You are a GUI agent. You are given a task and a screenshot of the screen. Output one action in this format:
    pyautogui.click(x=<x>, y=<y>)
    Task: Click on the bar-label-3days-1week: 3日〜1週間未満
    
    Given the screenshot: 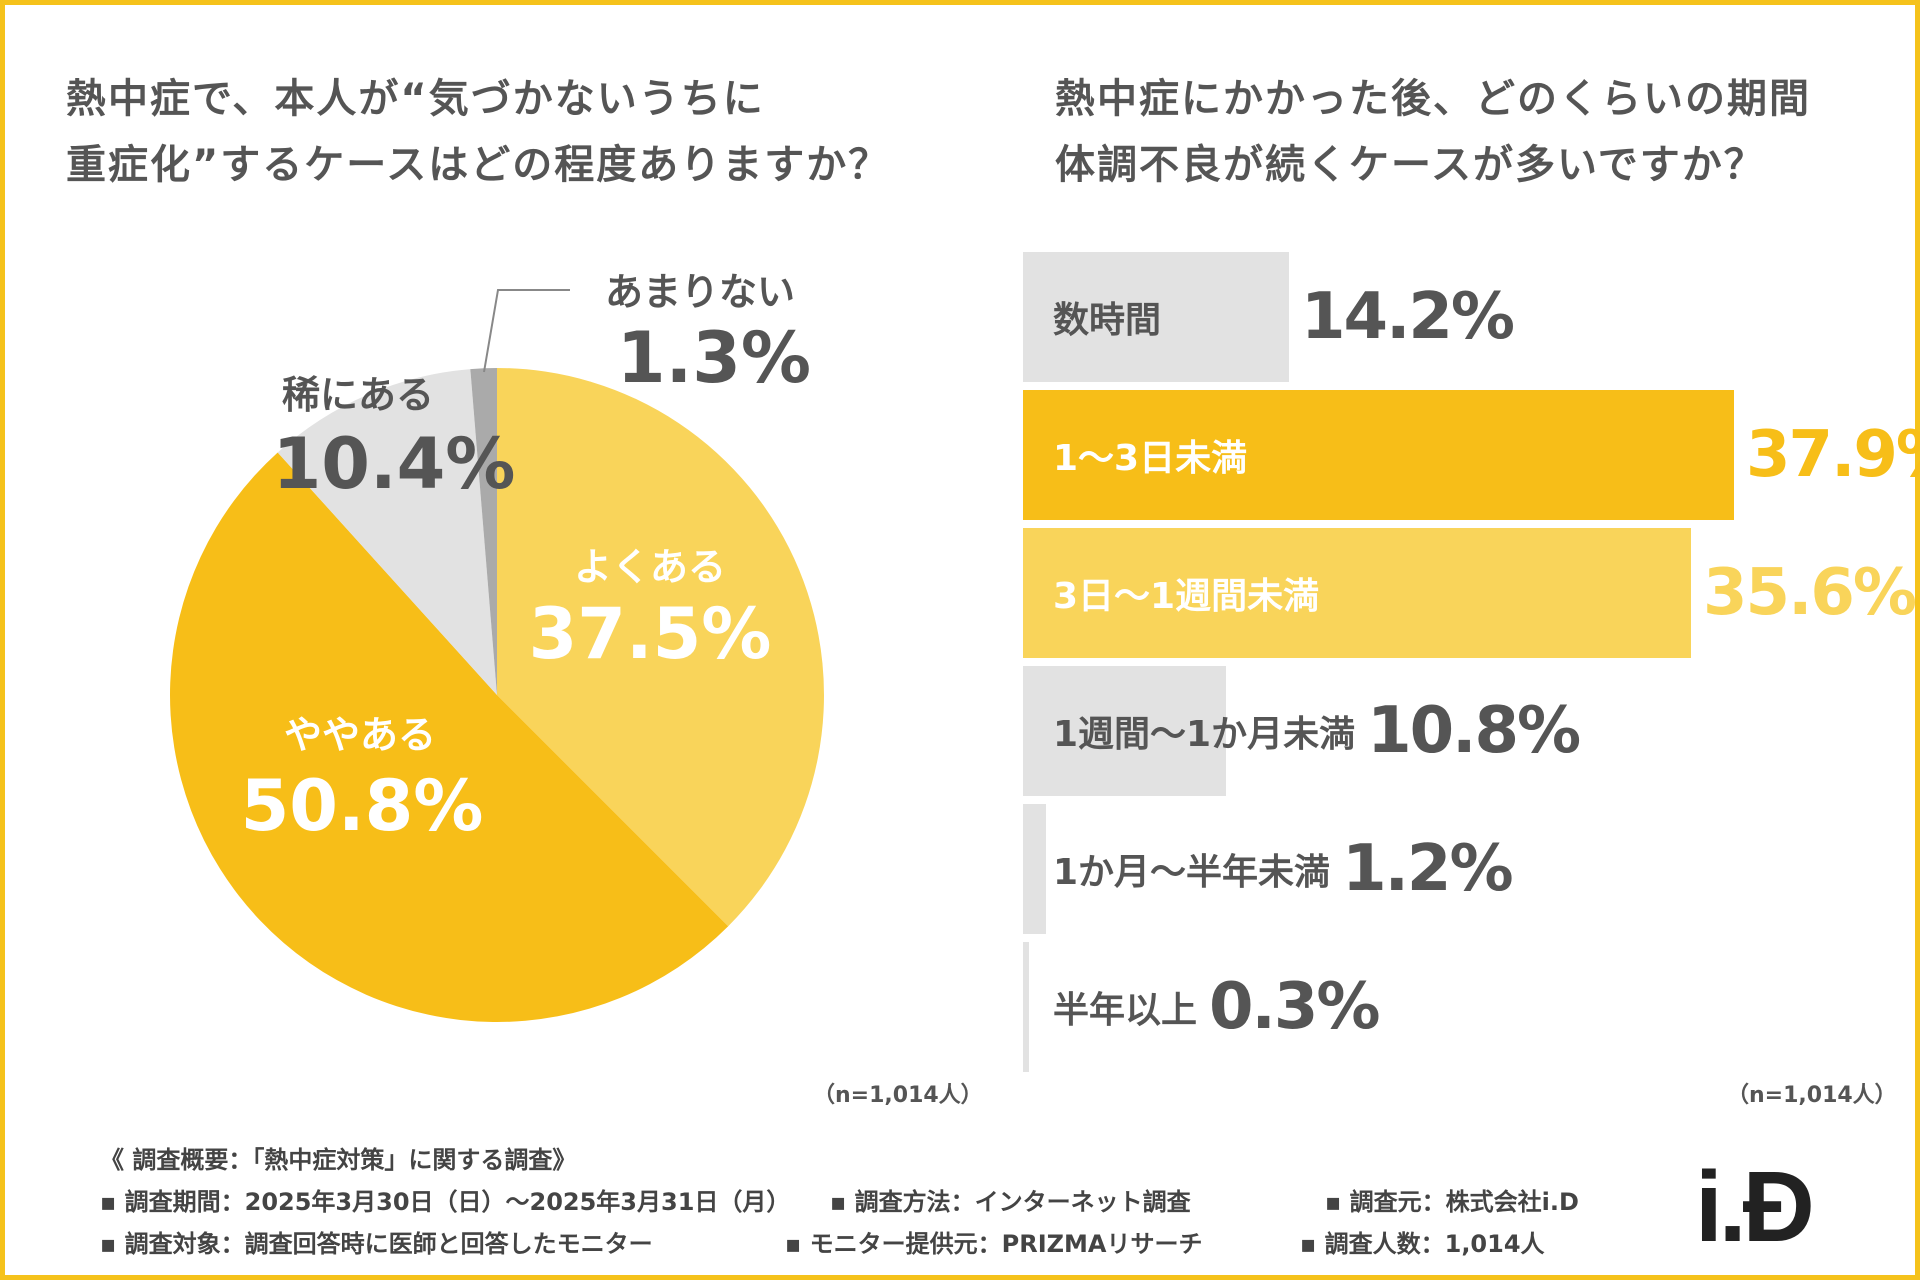 What is the action you would take?
    pyautogui.click(x=1186, y=596)
    